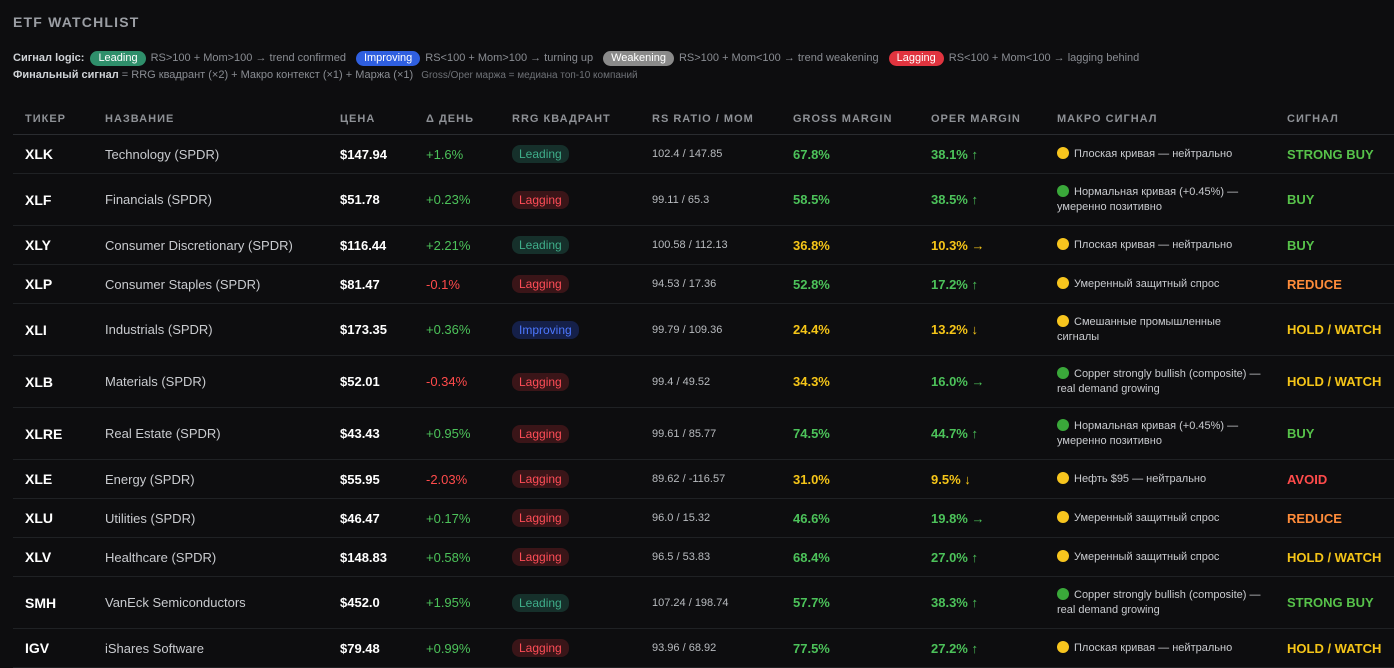 Image resolution: width=1394 pixels, height=668 pixels. What do you see at coordinates (53, 557) in the screenshot?
I see `ticker-cell: XLV` at bounding box center [53, 557].